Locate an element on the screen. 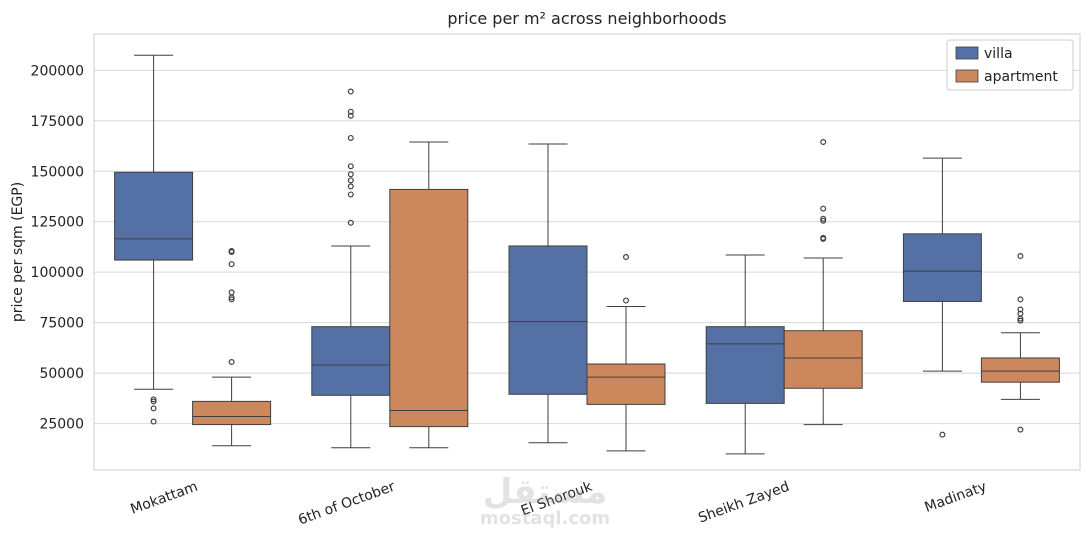  box-apartment-madinaty is located at coordinates (1020, 343).